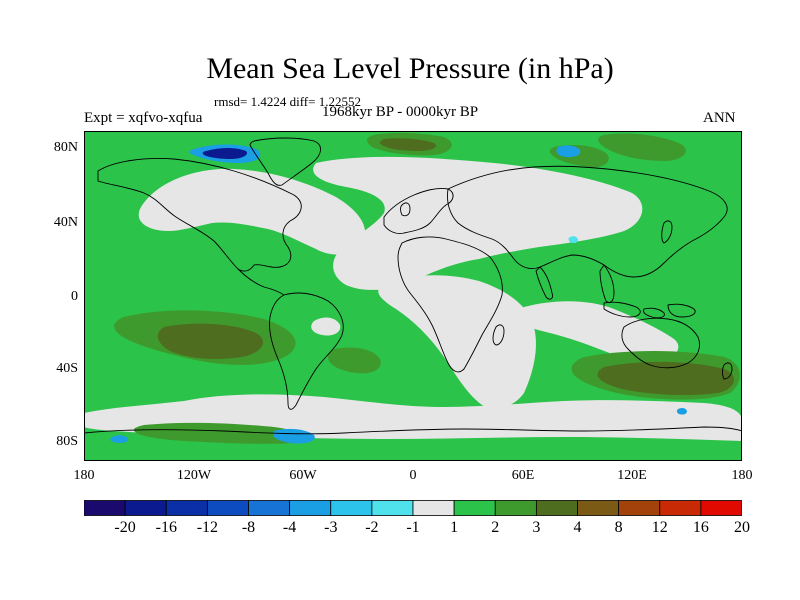 This screenshot has width=800, height=600. What do you see at coordinates (306, 351) in the screenshot?
I see `coast-south-america` at bounding box center [306, 351].